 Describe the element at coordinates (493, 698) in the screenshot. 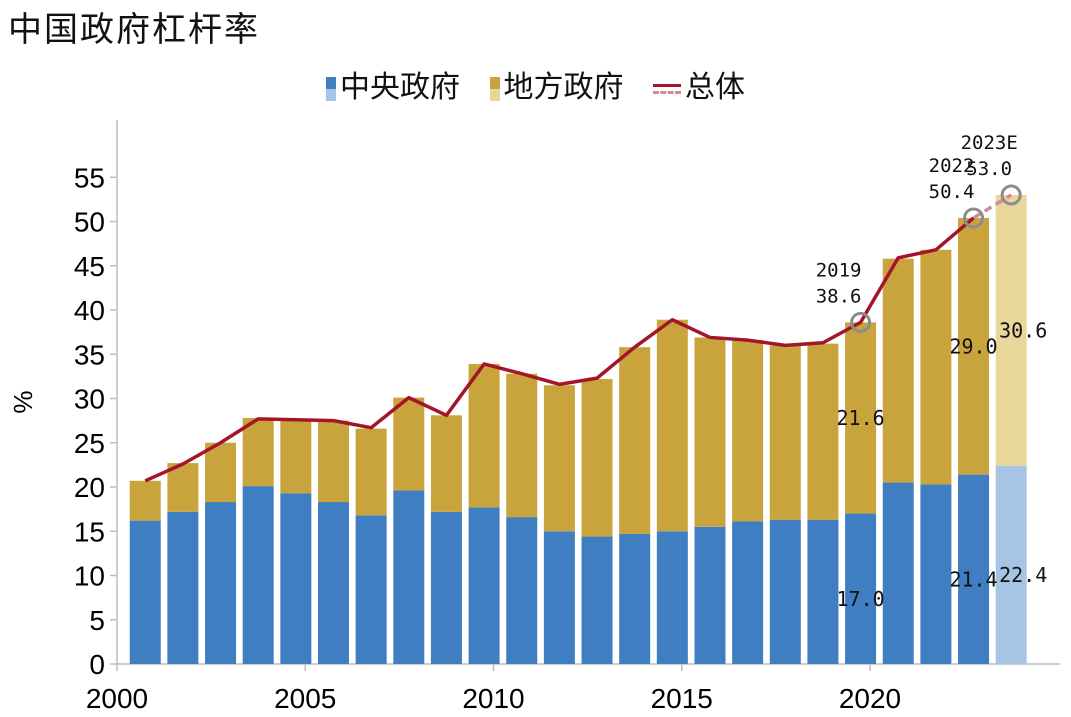

I see `x-tick-label: 2010` at that location.